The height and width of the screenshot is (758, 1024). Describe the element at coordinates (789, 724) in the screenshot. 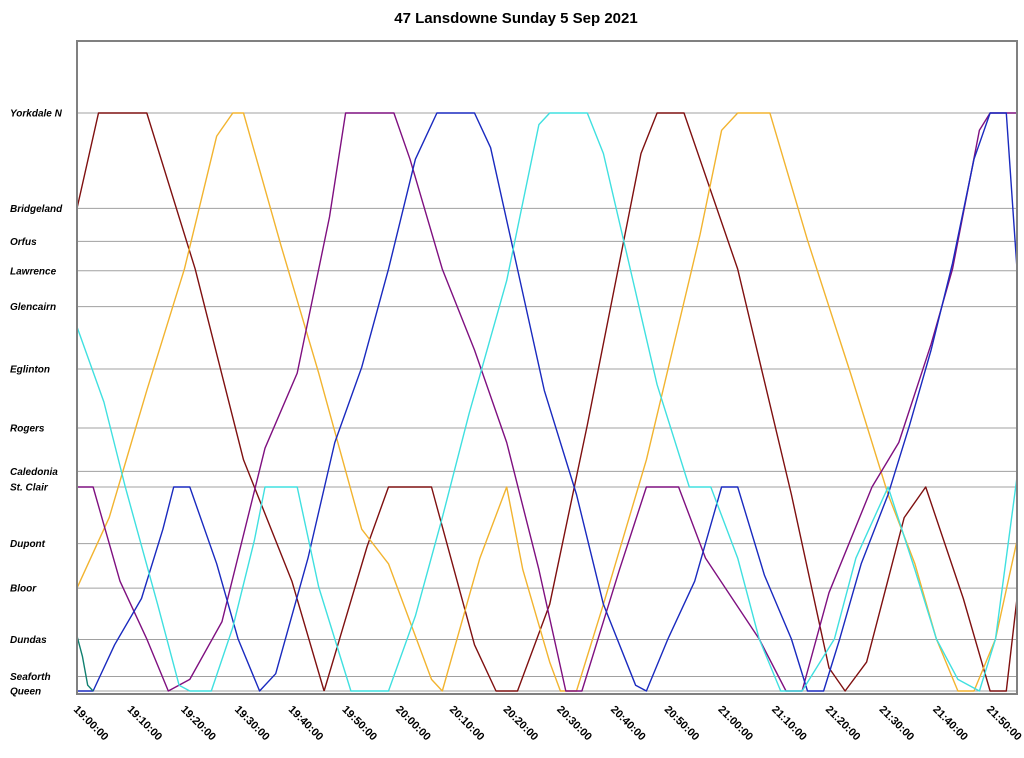

I see `x-tick-label: 21:10:00` at that location.